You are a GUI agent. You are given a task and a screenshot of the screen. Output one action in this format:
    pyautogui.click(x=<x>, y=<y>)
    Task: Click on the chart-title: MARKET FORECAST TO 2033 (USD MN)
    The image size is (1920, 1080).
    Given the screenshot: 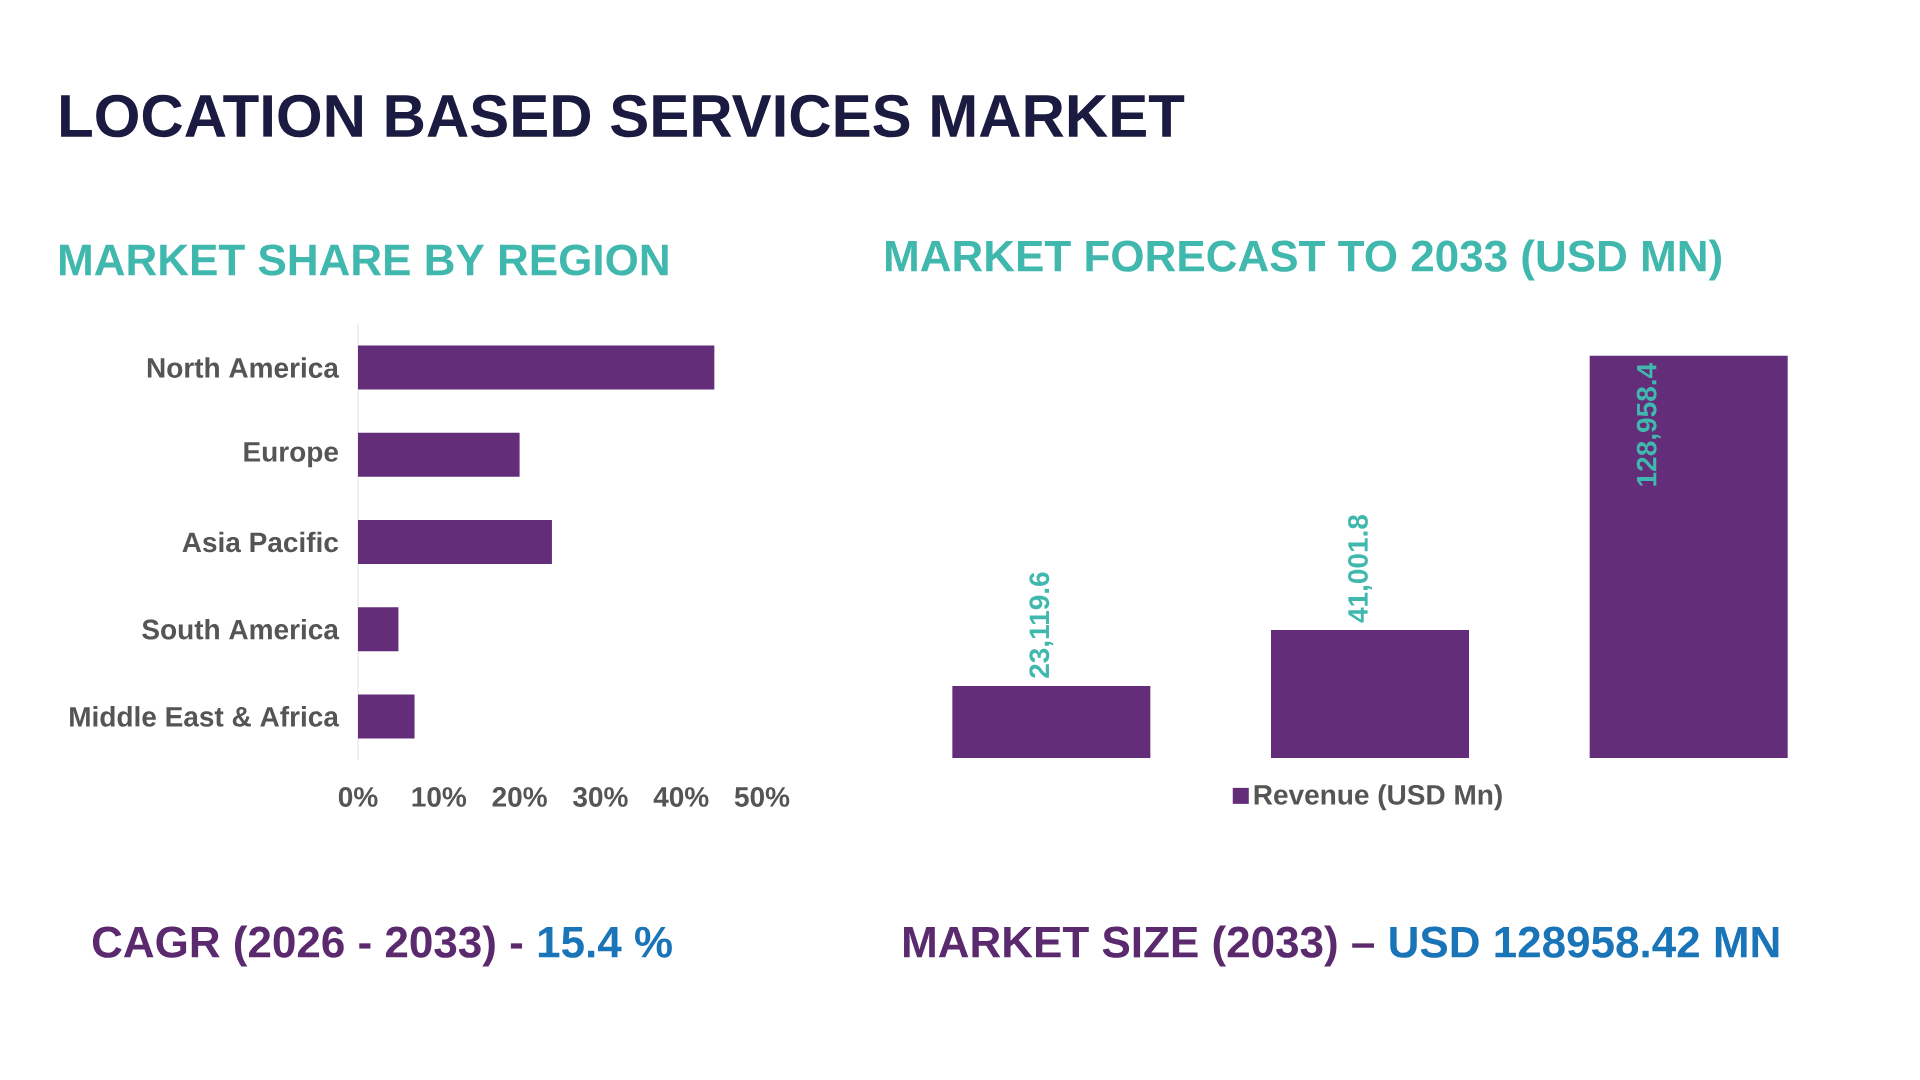 What is the action you would take?
    pyautogui.click(x=1303, y=260)
    